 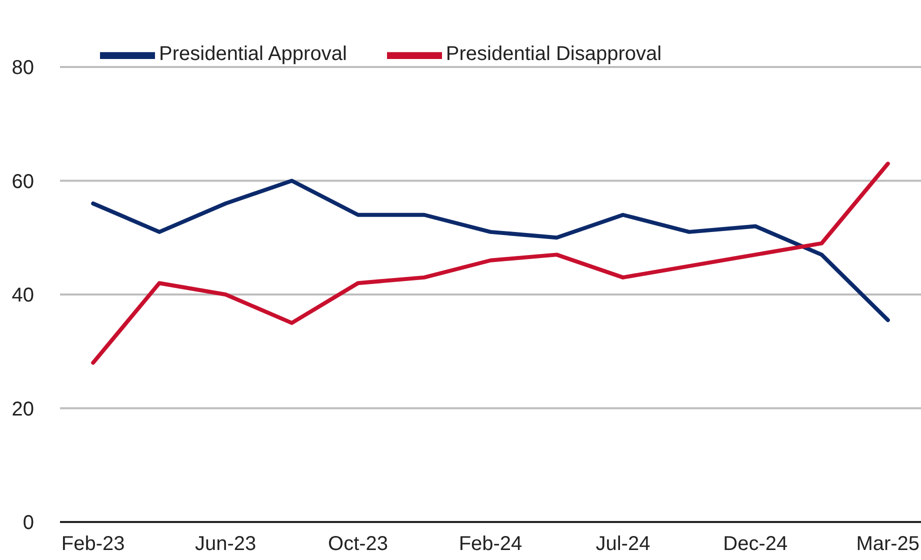 What do you see at coordinates (253, 53) in the screenshot?
I see `legend-label: Presidential Approval` at bounding box center [253, 53].